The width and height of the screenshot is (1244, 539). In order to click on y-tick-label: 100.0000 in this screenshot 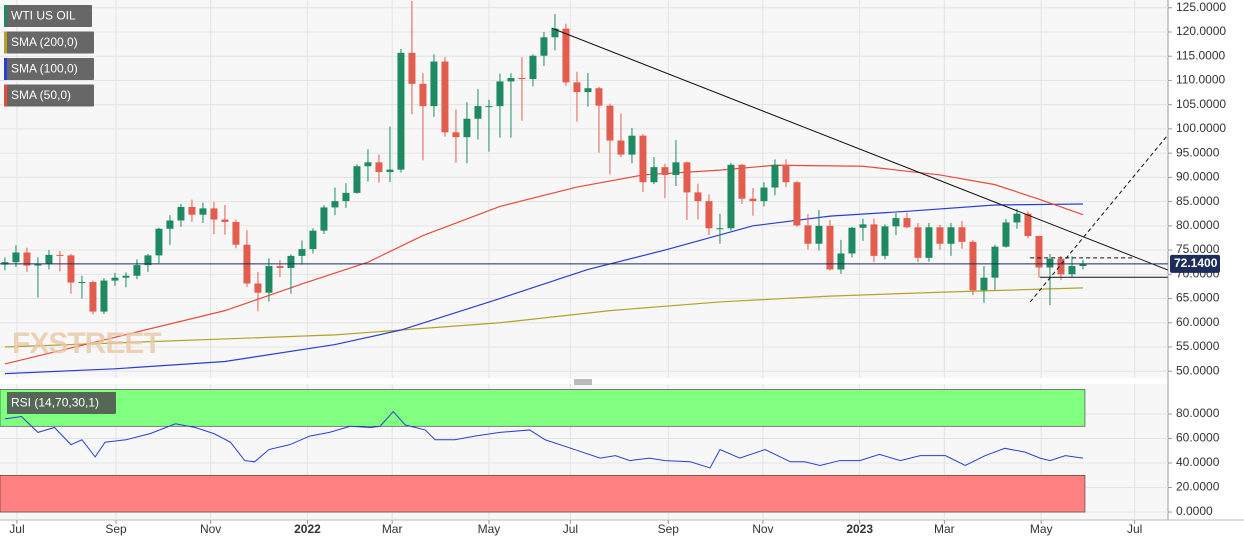, I will do `click(1201, 128)`.